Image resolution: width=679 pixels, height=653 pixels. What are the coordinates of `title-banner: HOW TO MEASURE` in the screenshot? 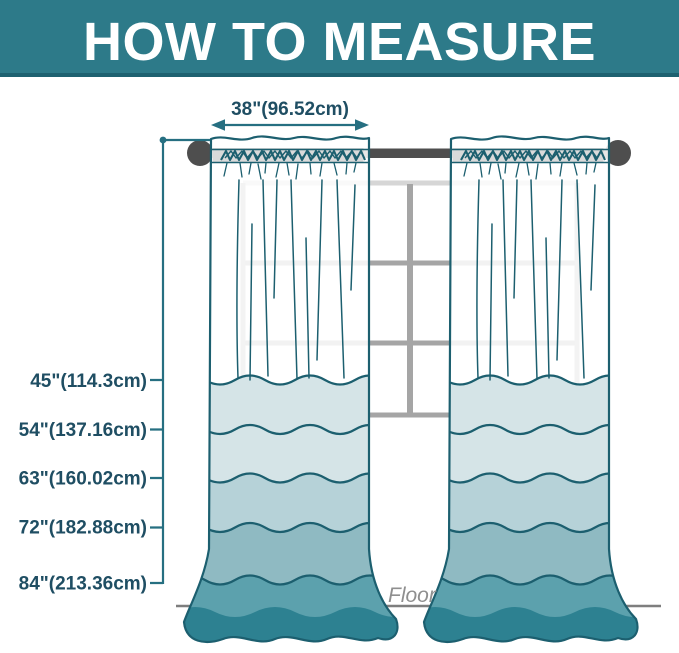 It's located at (339, 38).